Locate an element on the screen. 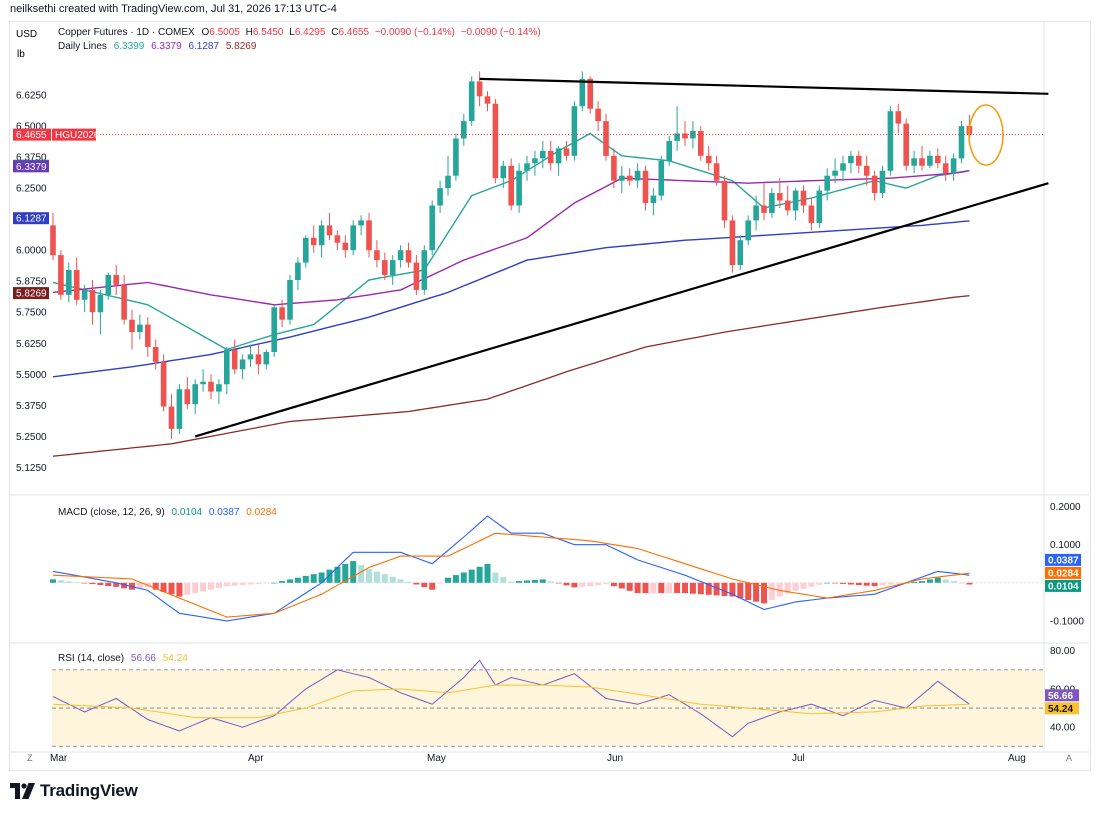 The width and height of the screenshot is (1100, 816). macd-line is located at coordinates (511, 568).